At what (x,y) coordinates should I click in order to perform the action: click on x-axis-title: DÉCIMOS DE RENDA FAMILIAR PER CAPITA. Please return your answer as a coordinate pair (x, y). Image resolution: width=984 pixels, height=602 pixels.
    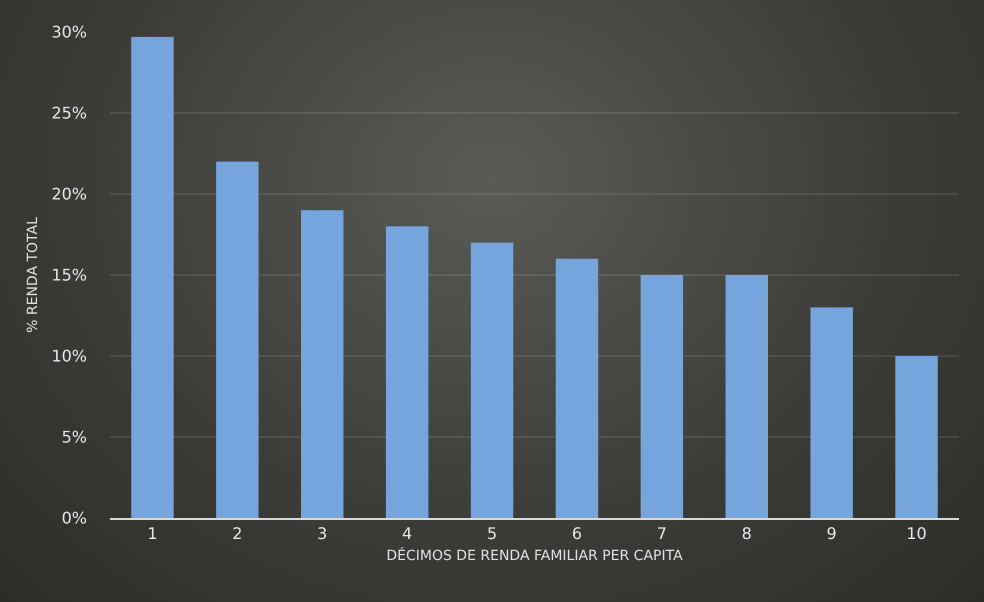
    Looking at the image, I should click on (535, 555).